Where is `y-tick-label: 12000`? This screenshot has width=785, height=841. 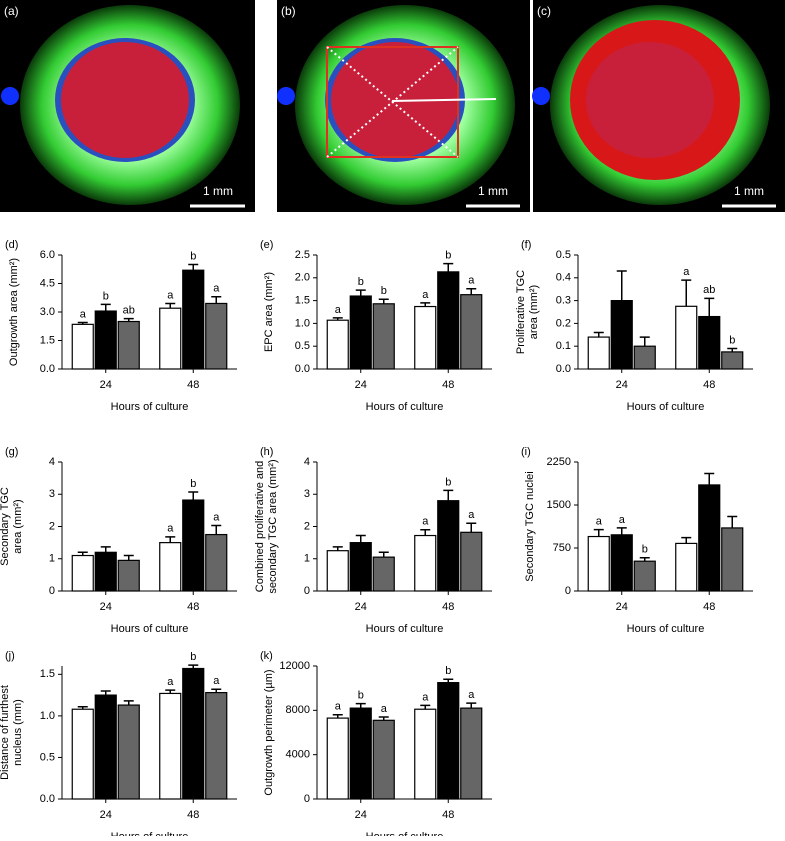 y-tick-label: 12000 is located at coordinates (294, 666).